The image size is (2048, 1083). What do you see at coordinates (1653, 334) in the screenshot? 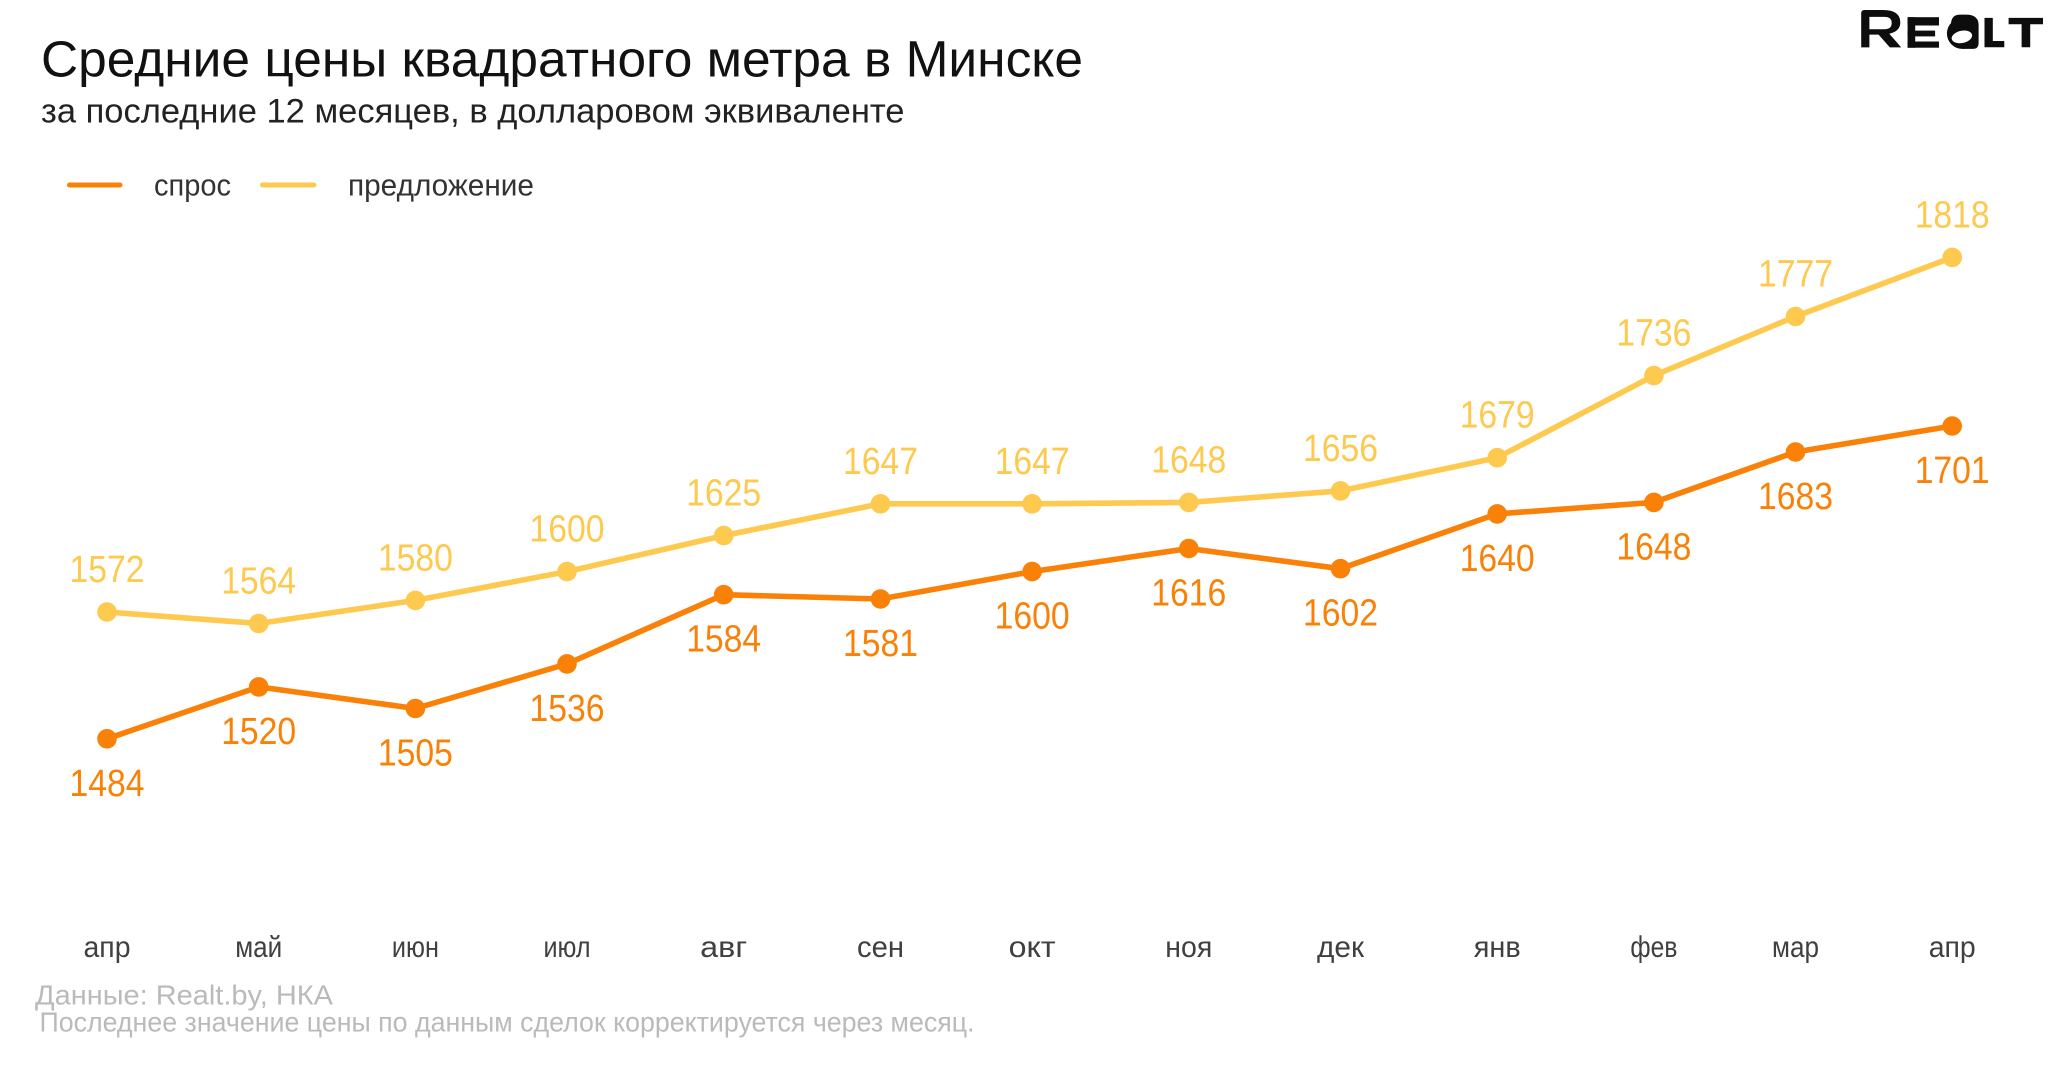
I see `svg-text: 1736` at bounding box center [1653, 334].